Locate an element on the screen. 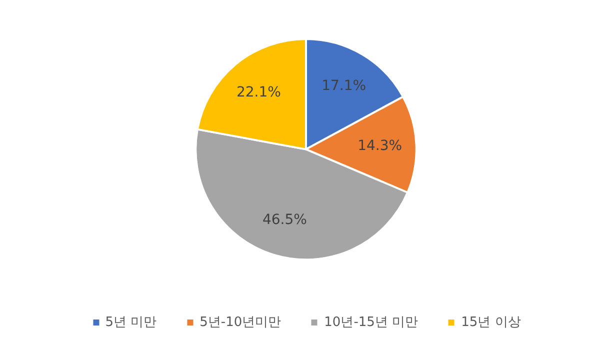  legend-label: 5년-10년미만 is located at coordinates (241, 322).